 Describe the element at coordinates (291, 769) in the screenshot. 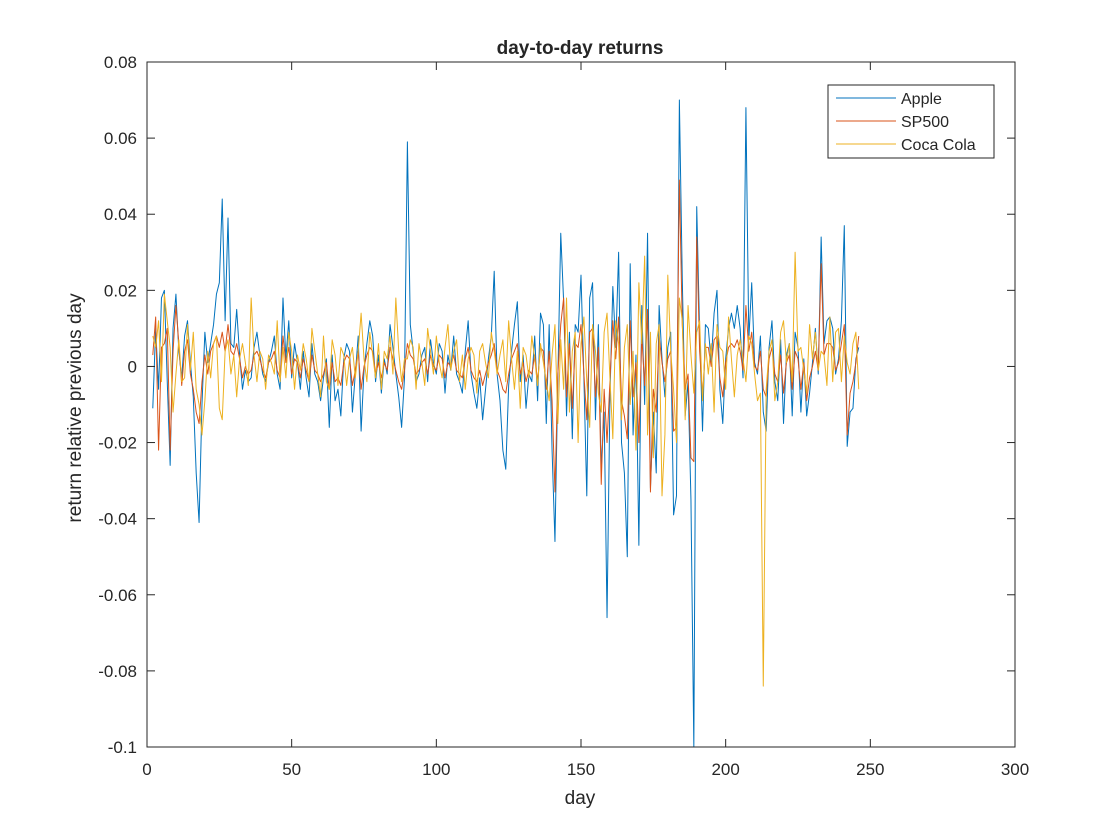

I see `x-tick-label: 50` at that location.